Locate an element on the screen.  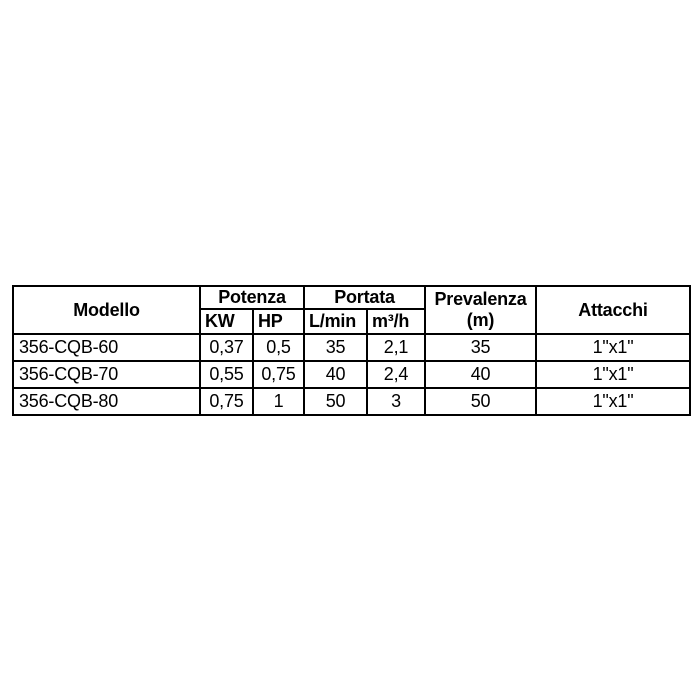
model-cell: 356-CQB-60 is located at coordinates (106, 347).